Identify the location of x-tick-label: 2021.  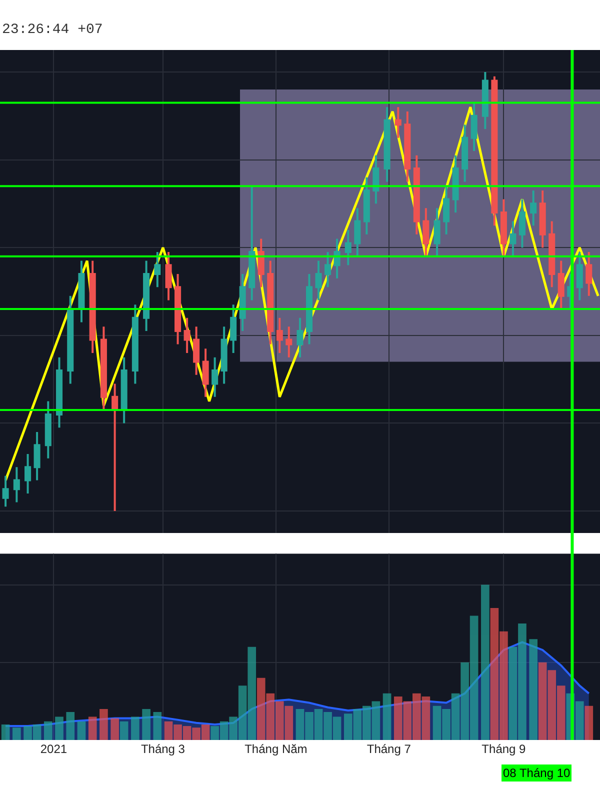
(54, 749).